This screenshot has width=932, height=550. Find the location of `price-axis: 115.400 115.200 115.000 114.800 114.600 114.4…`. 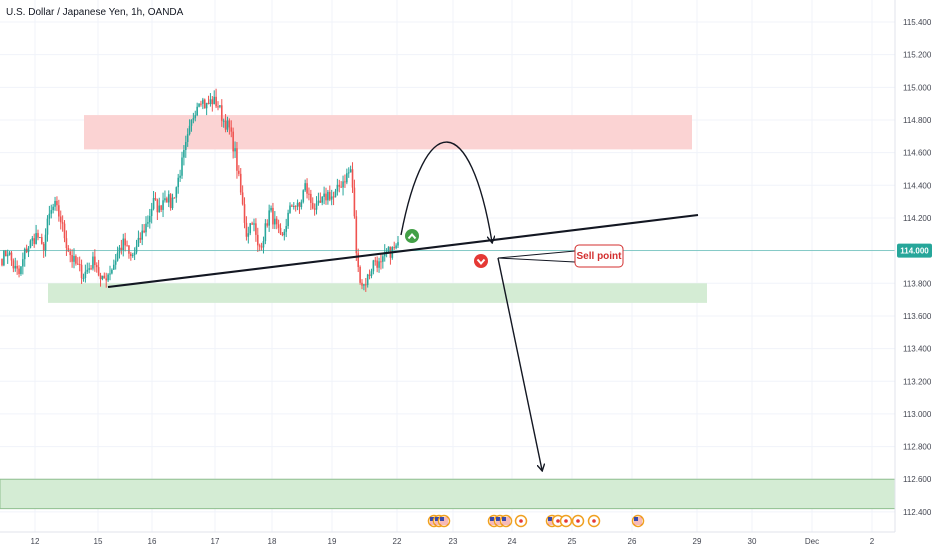

price-axis: 115.400 115.200 115.000 114.800 114.600 114.4… is located at coordinates (917, 267).